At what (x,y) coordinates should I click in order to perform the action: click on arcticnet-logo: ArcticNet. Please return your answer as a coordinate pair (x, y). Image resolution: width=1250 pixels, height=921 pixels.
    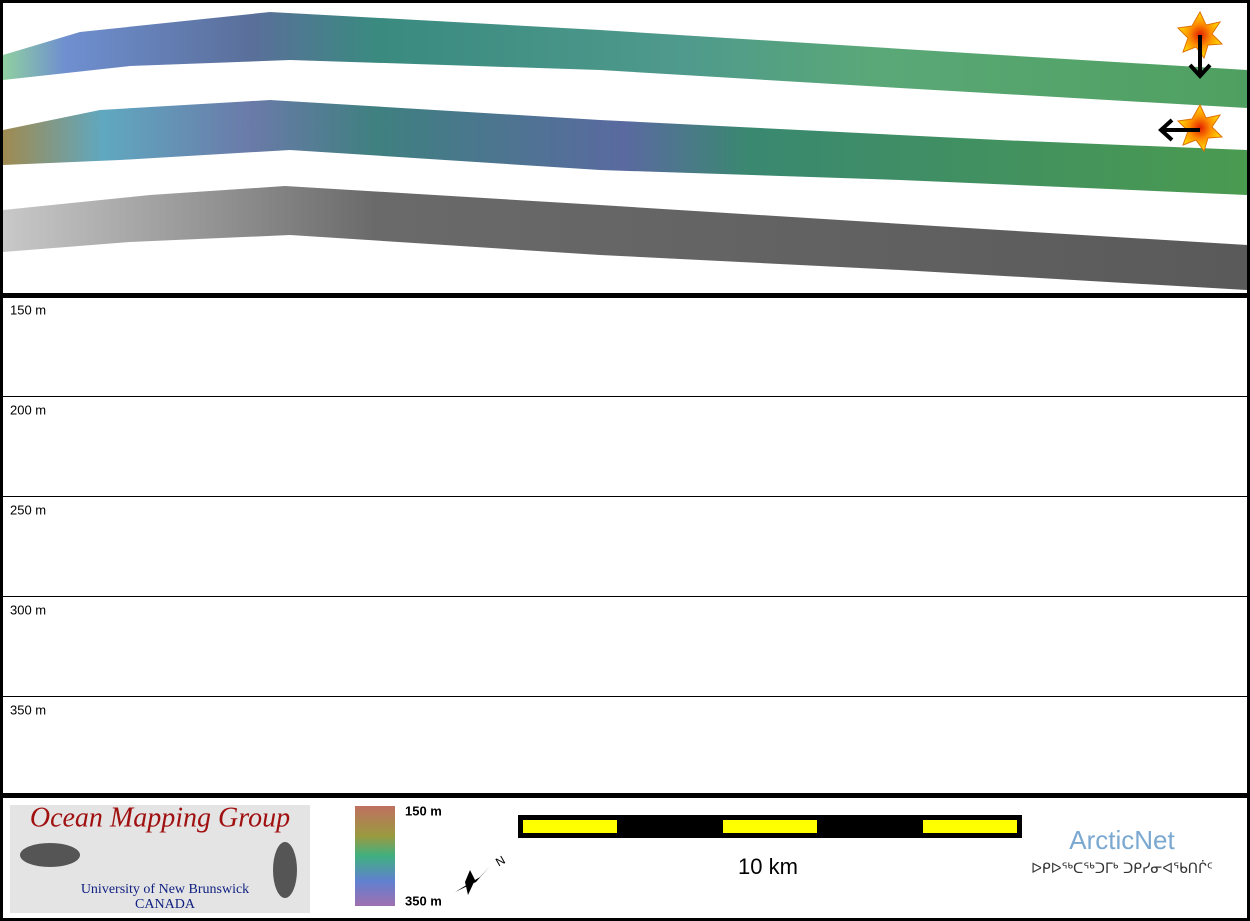
    Looking at the image, I should click on (1122, 840).